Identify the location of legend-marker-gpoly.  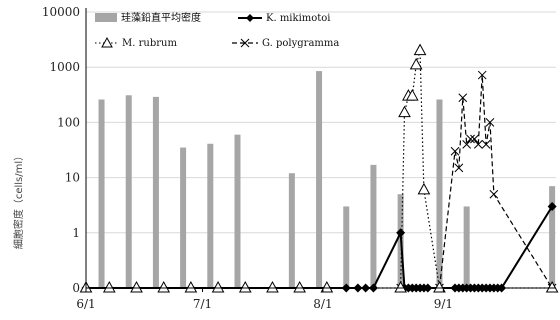
(245, 43).